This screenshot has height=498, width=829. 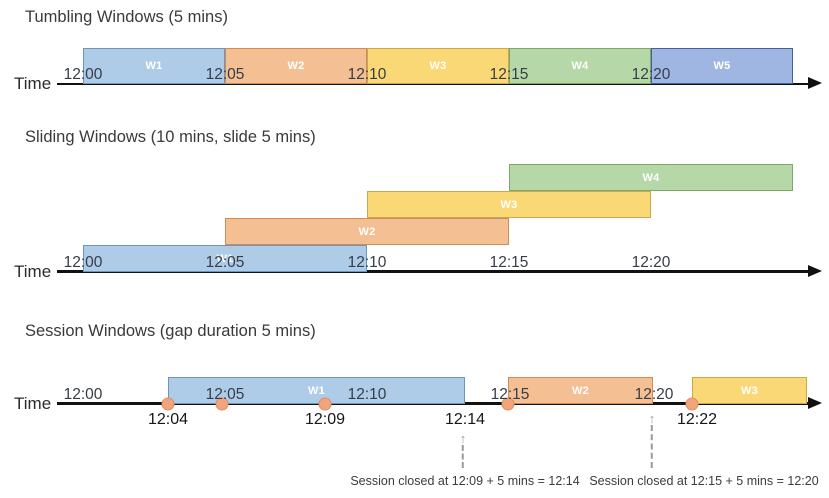 What do you see at coordinates (815, 83) in the screenshot?
I see `axis-arrow-icon-tumbling` at bounding box center [815, 83].